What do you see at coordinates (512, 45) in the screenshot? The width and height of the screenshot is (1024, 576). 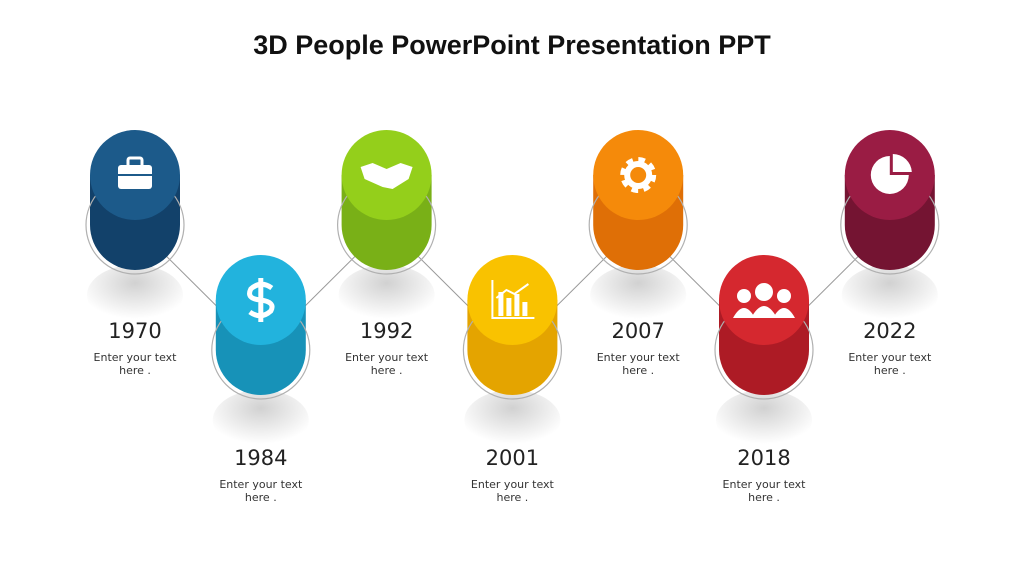 I see `slide-title: 3D People PowerPoint Presentation PPT` at bounding box center [512, 45].